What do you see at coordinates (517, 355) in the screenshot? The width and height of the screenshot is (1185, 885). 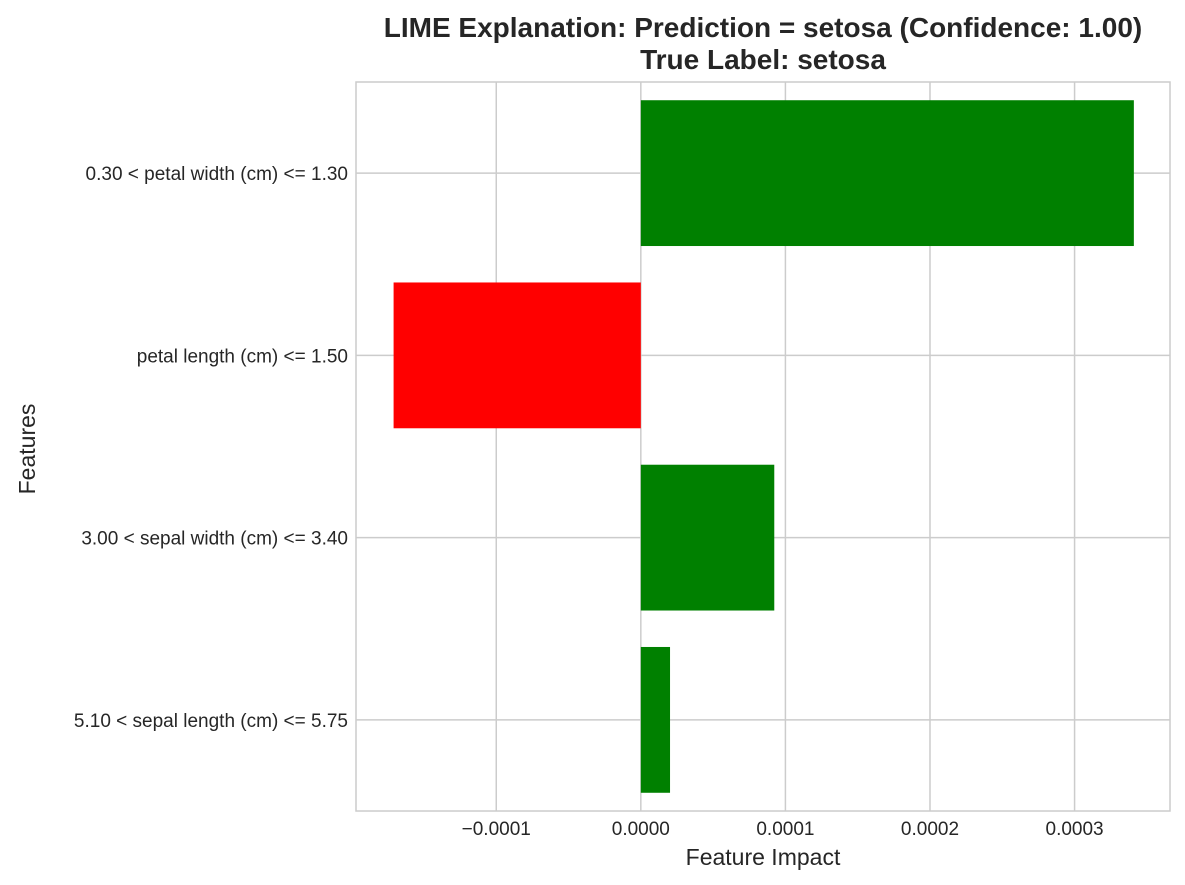 I see `bar-negative-impact` at bounding box center [517, 355].